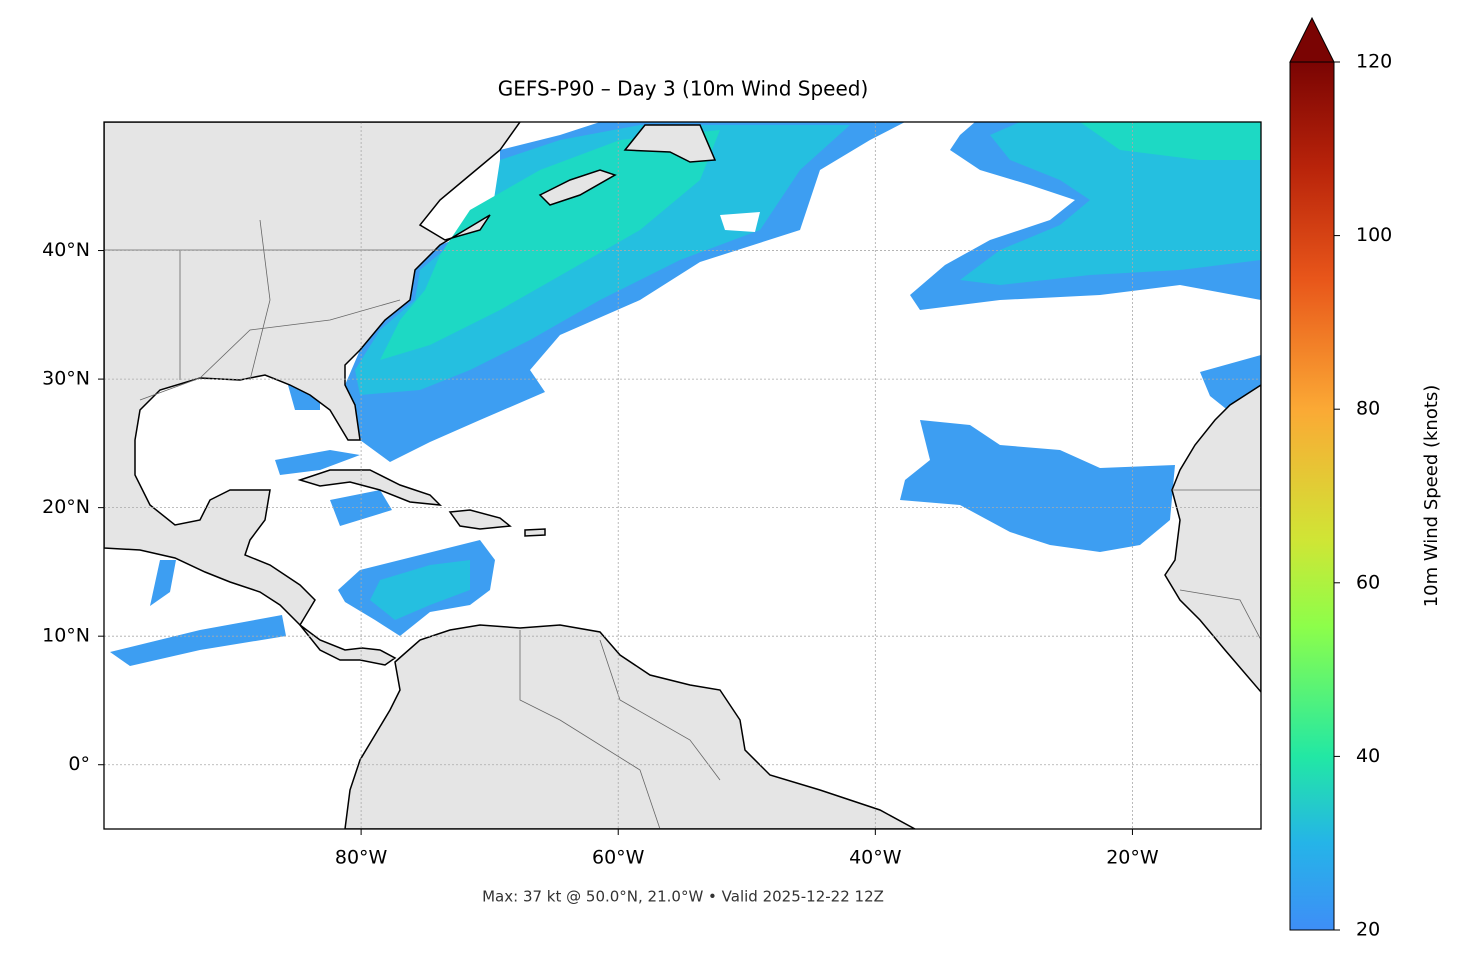 The image size is (1466, 969). What do you see at coordinates (1368, 409) in the screenshot?
I see `colorbar-tick-label: 80` at bounding box center [1368, 409].